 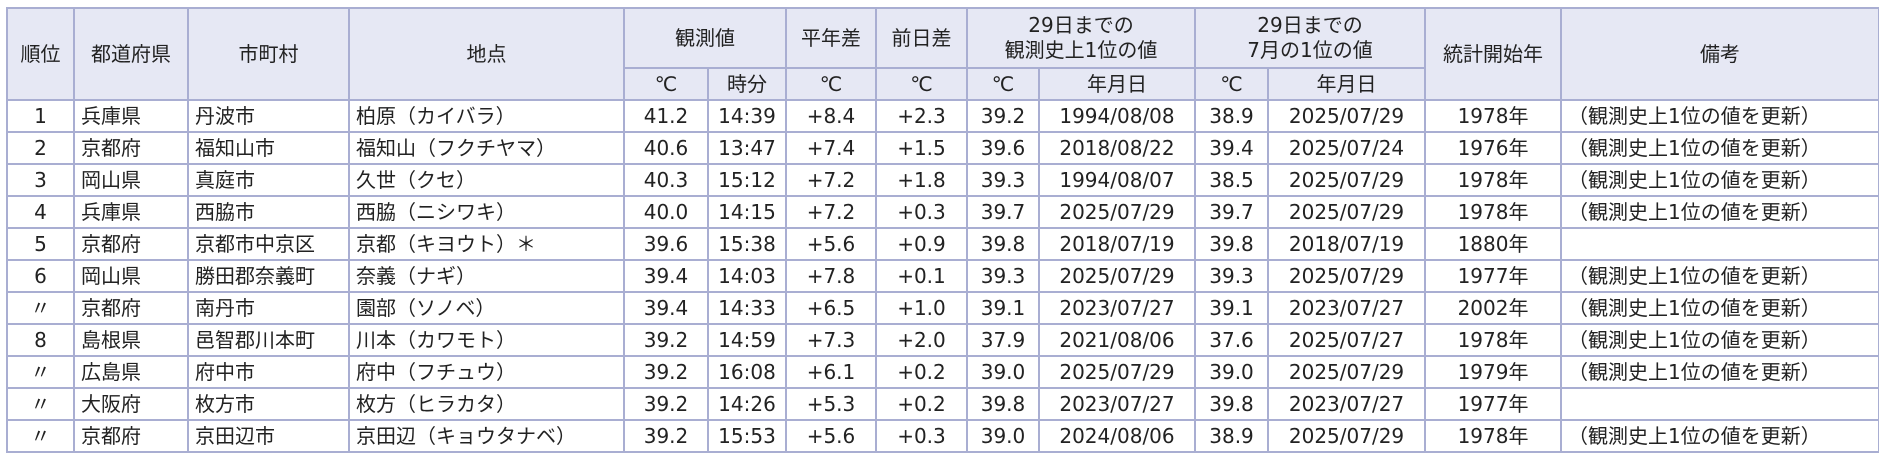 I want to click on table-cell: 邑智郡川本町, so click(x=268, y=340).